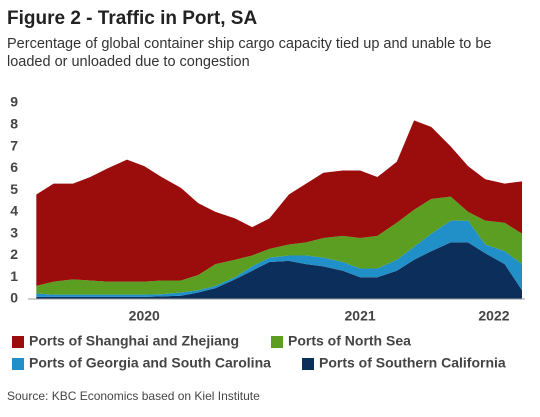  What do you see at coordinates (493, 316) in the screenshot?
I see `x-tick-label: 2022` at bounding box center [493, 316].